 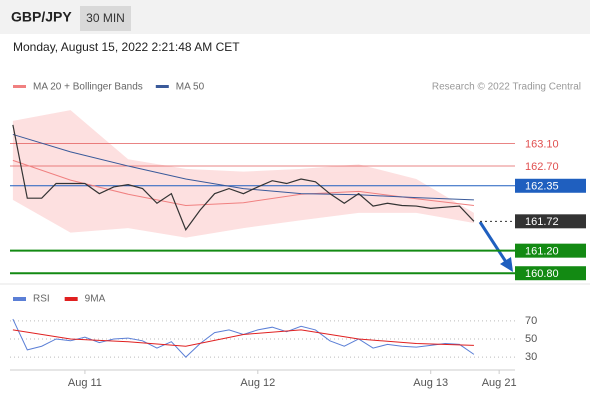 I want to click on forecast-arrow, so click(x=493, y=242).